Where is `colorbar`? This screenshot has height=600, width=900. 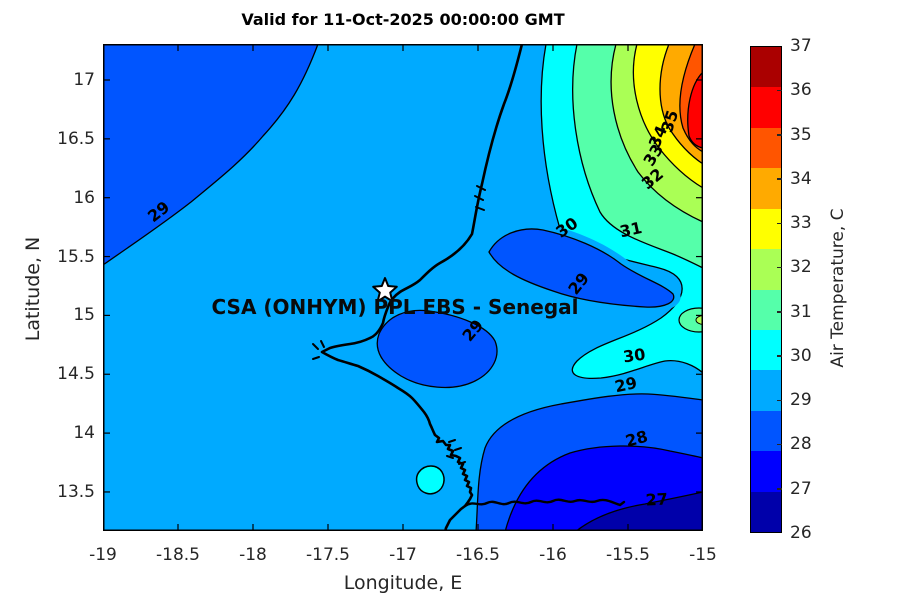
colorbar is located at coordinates (766, 289).